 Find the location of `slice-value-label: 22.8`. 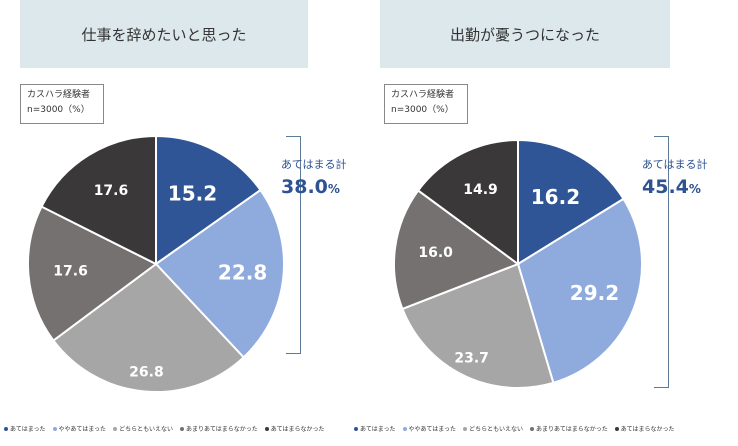

slice-value-label: 22.8 is located at coordinates (242, 273).